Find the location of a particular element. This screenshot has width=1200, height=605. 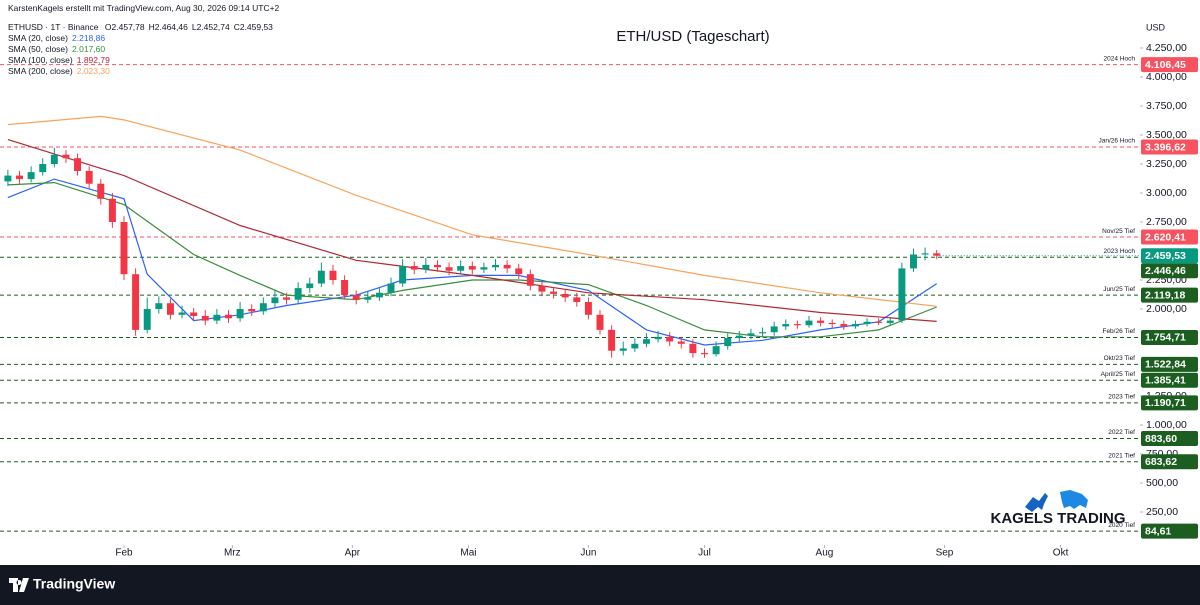

ohlc-value: C2.459,53 is located at coordinates (253, 27).